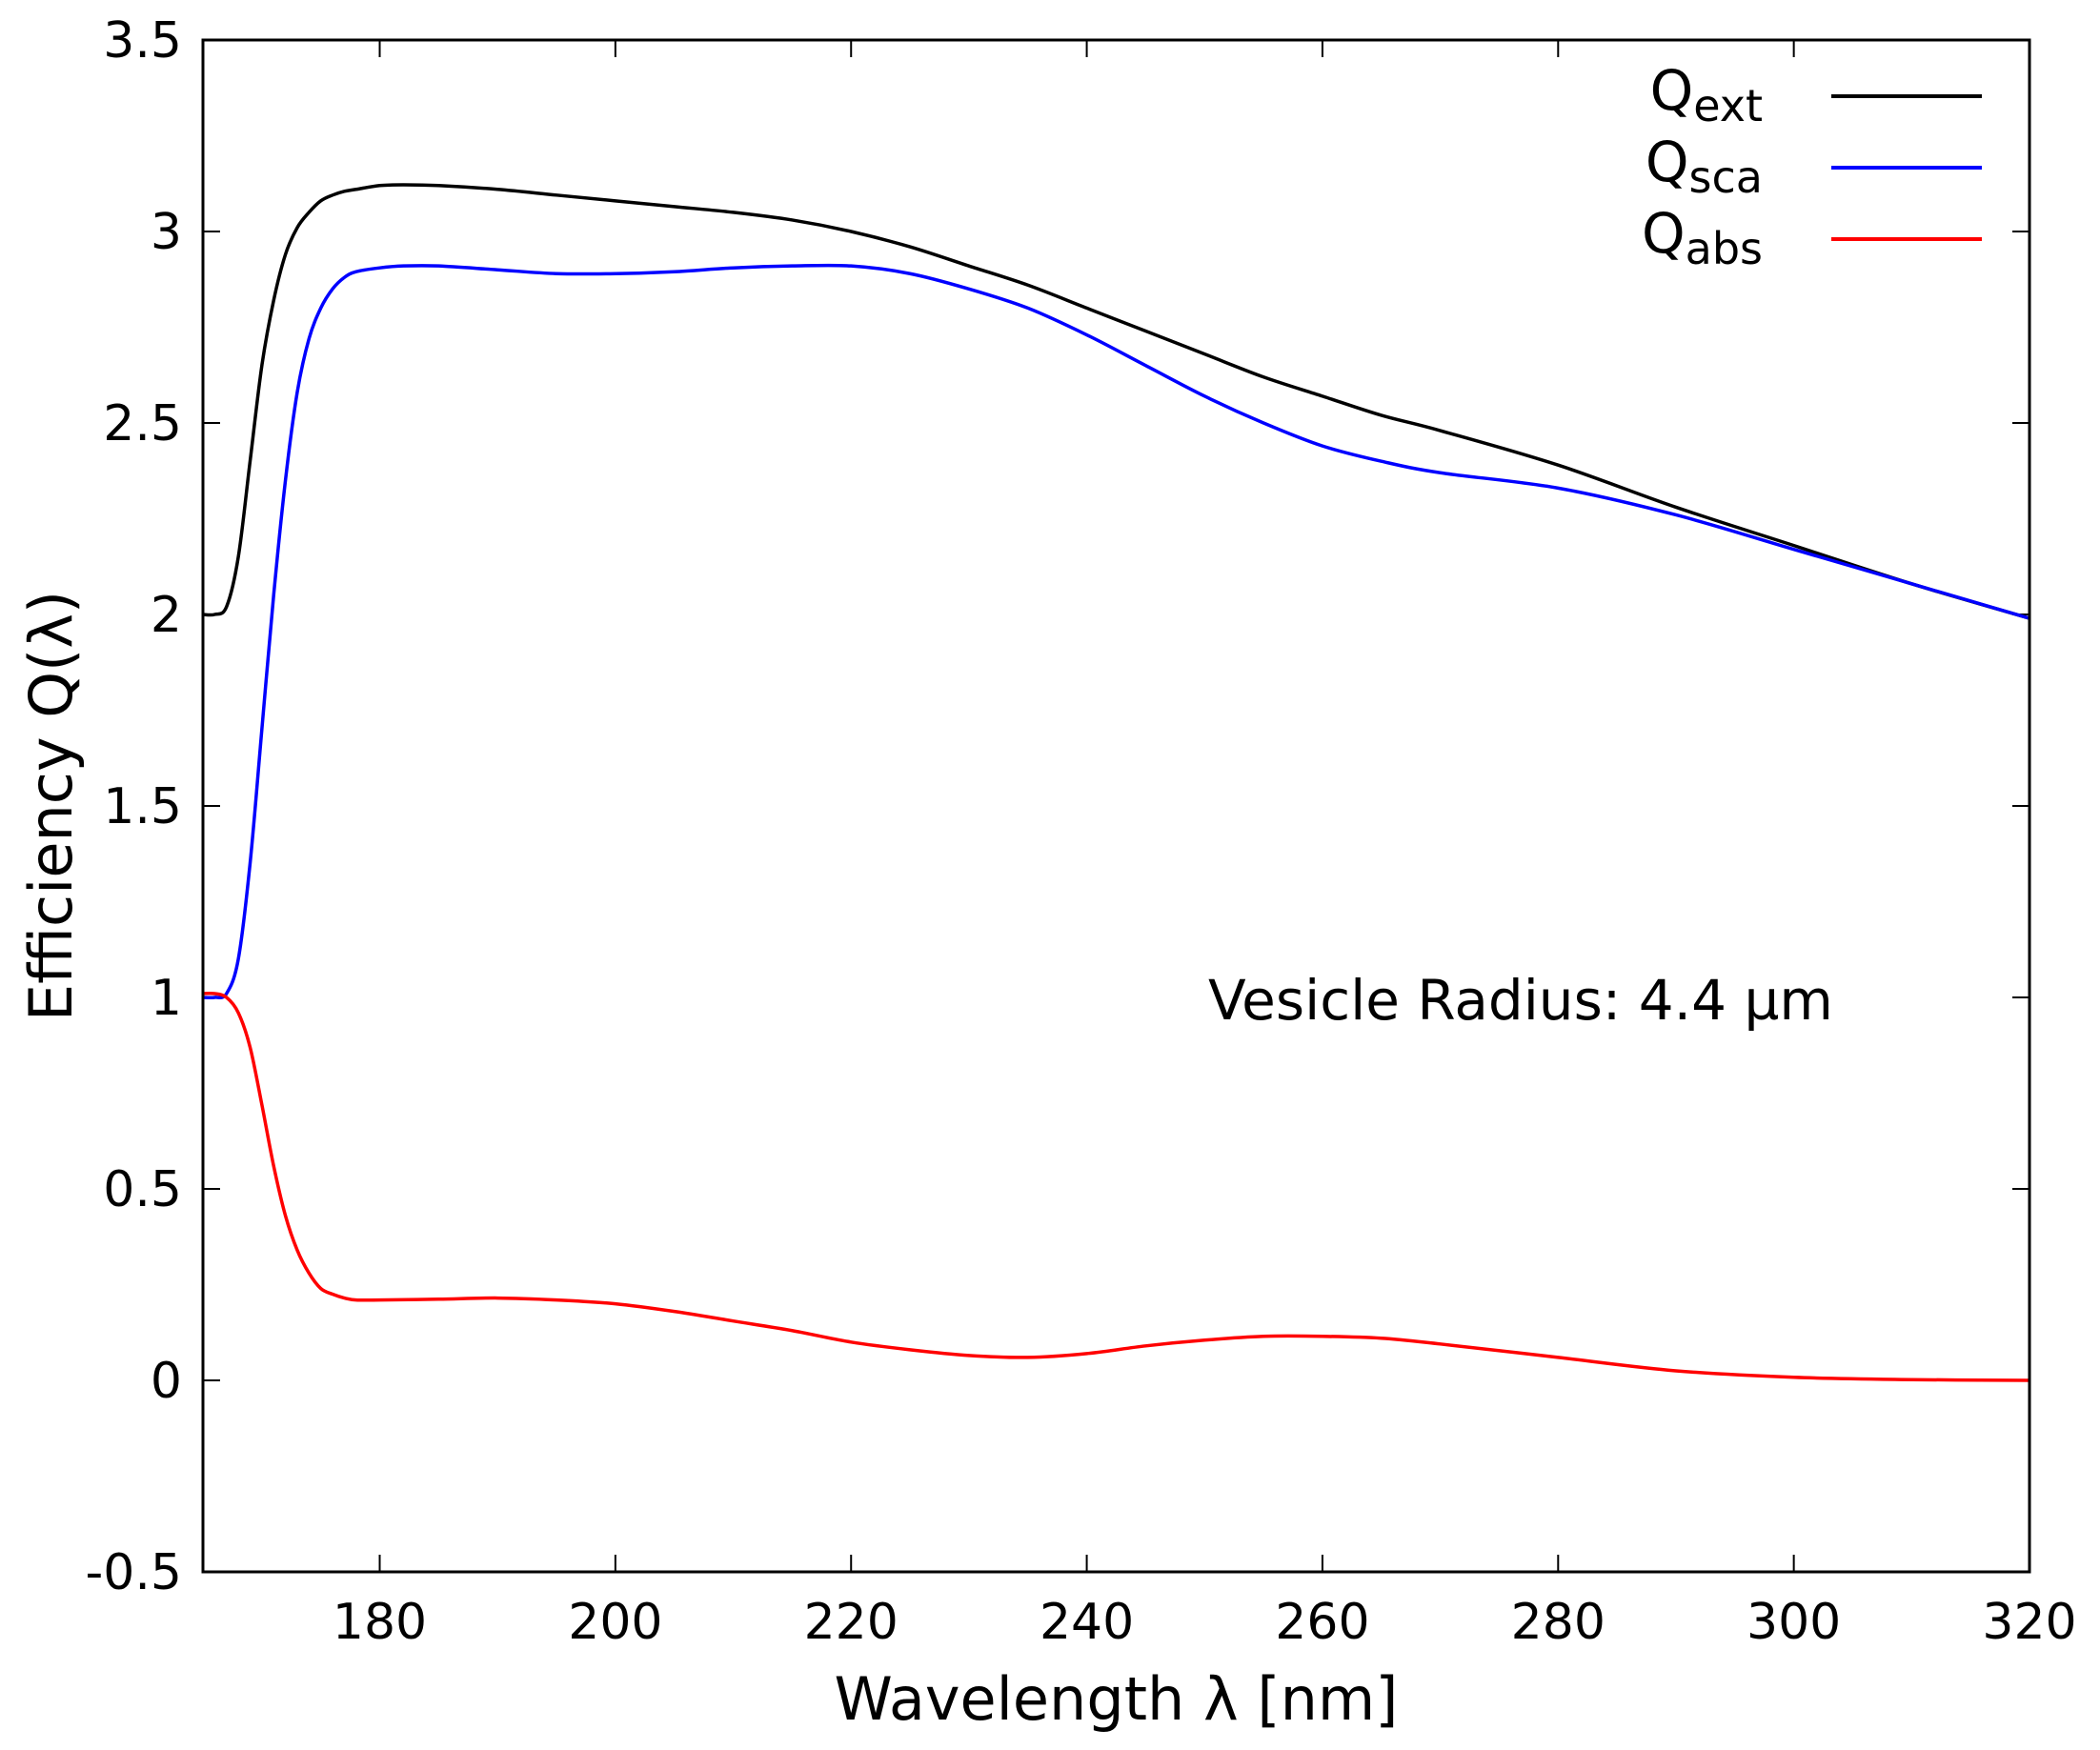 This screenshot has height=1750, width=2100. What do you see at coordinates (1816, 94) in the screenshot?
I see `legend-entry-ext: Qext` at bounding box center [1816, 94].